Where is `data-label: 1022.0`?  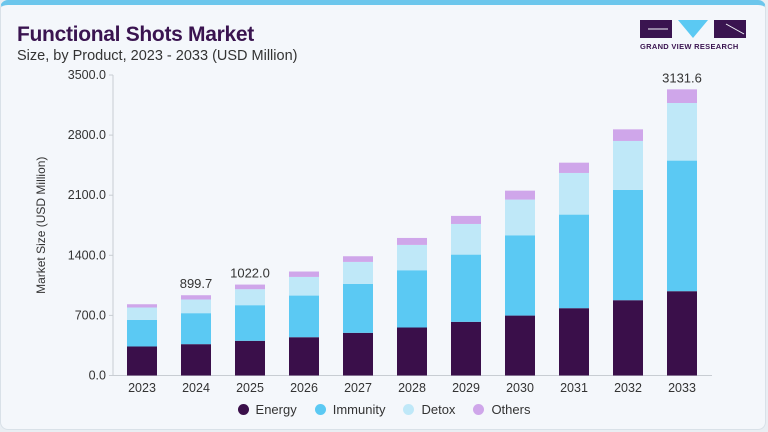 data-label: 1022.0 is located at coordinates (250, 273).